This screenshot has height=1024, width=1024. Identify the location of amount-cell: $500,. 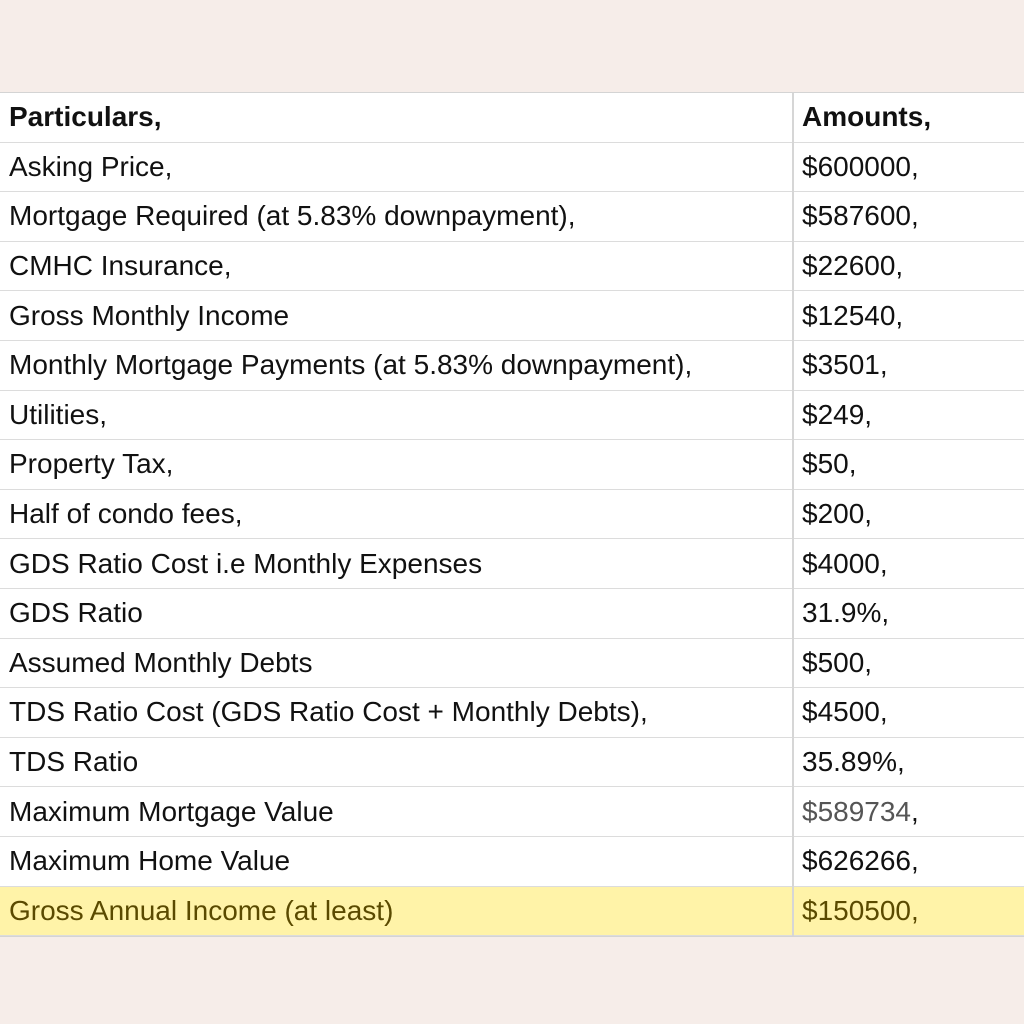
(908, 663).